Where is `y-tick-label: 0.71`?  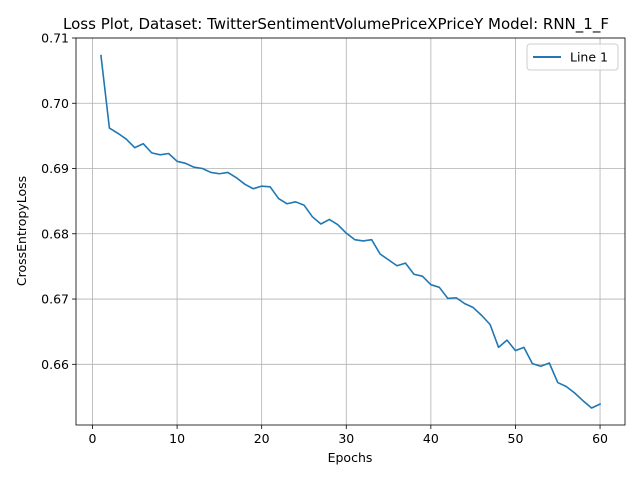
y-tick-label: 0.71 is located at coordinates (55, 38).